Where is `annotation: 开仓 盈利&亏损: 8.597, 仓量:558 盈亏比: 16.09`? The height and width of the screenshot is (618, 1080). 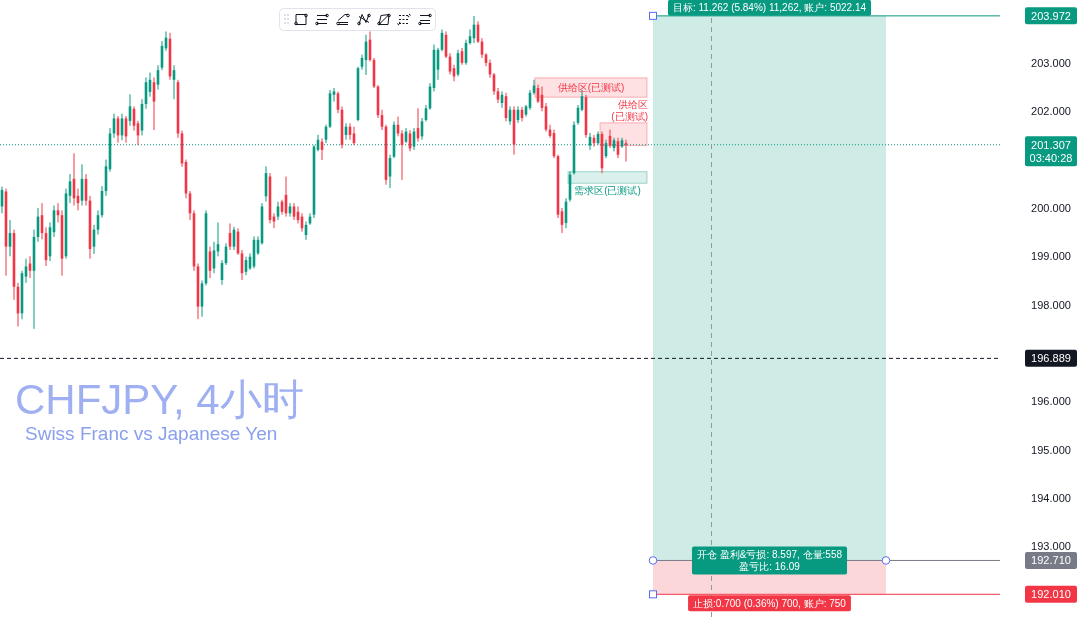
annotation: 开仓 盈利&亏损: 8.597, 仓量:558 盈亏比: 16.09 is located at coordinates (769, 560).